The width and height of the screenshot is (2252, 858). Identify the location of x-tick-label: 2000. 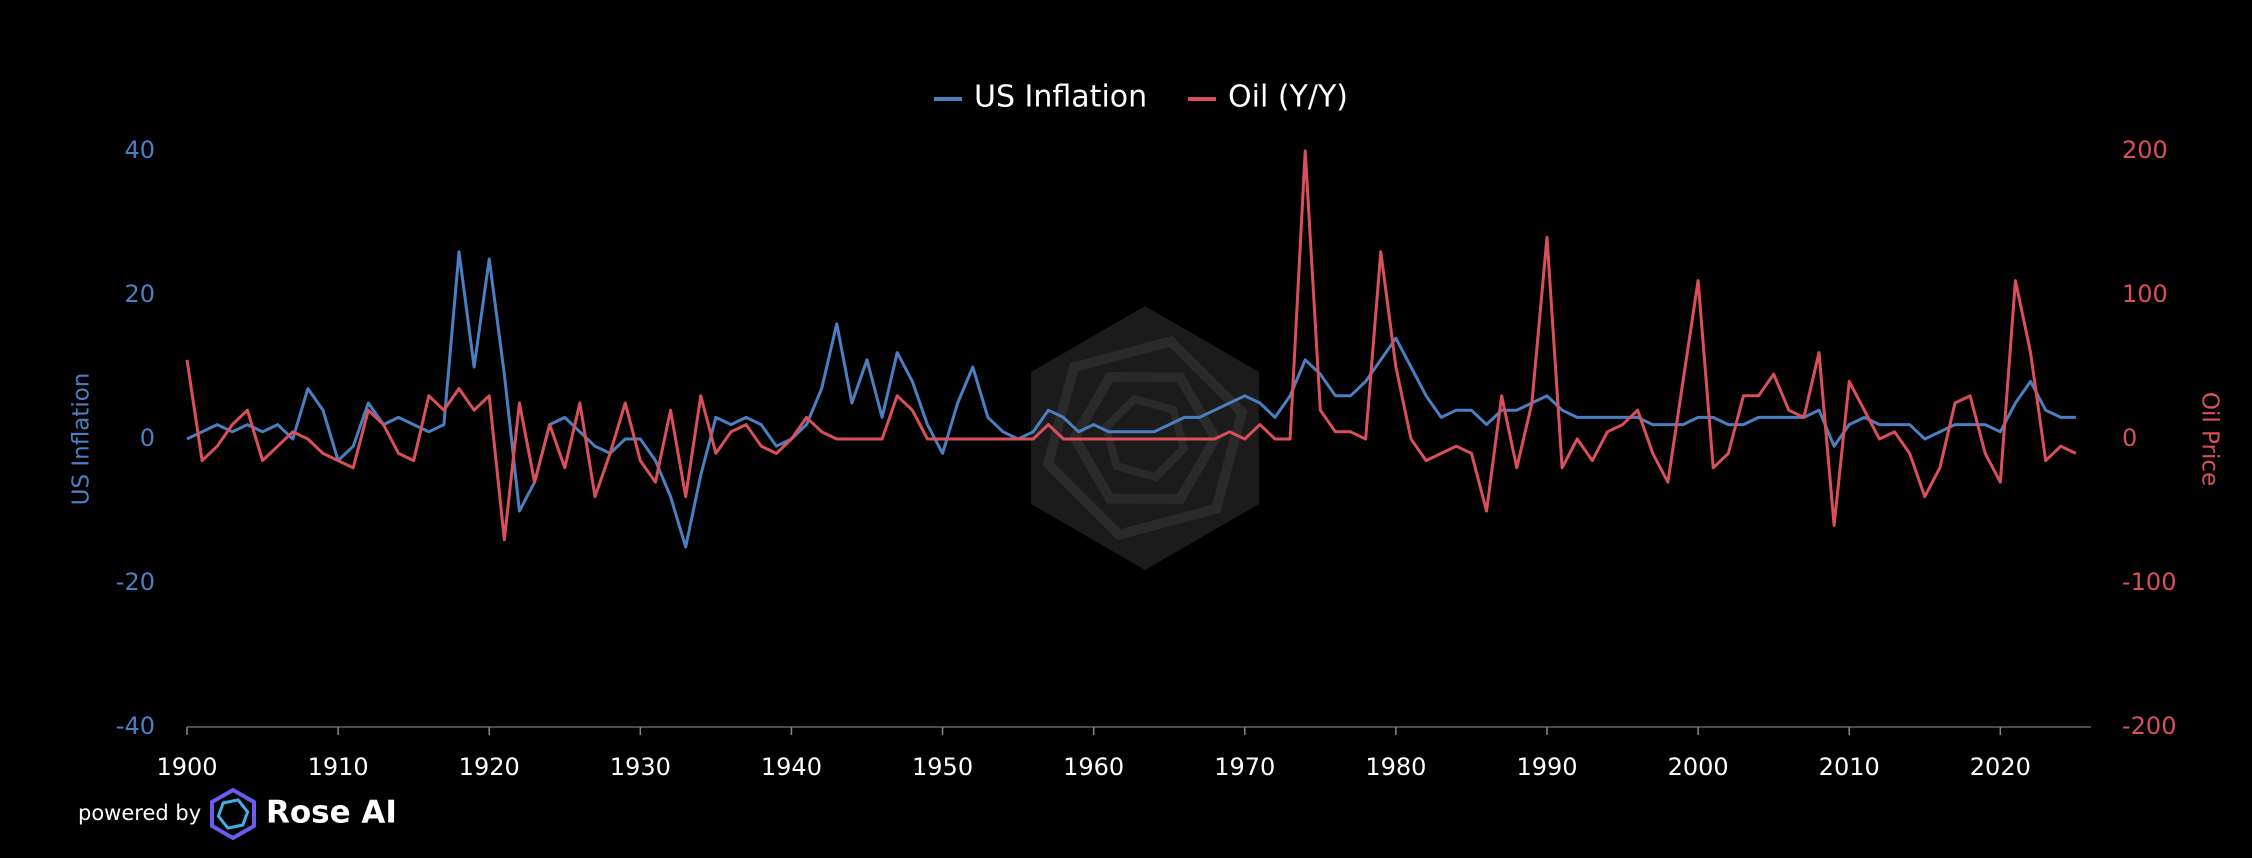
(1698, 767).